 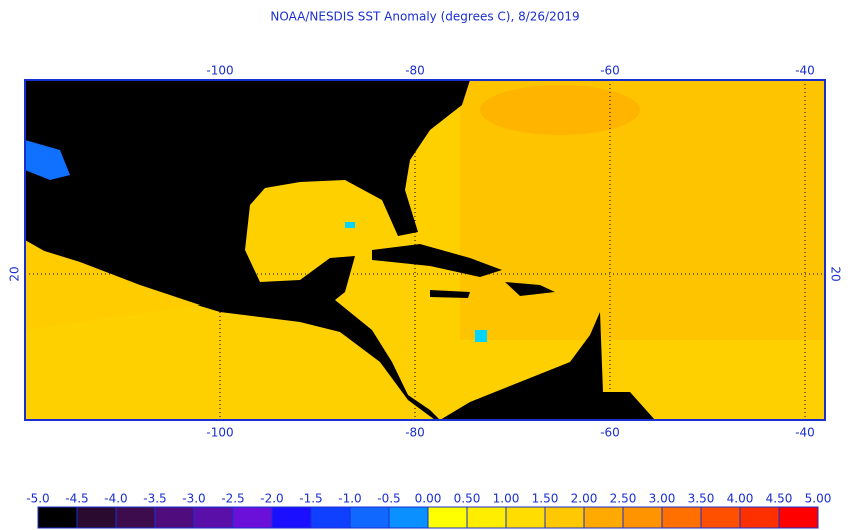 What do you see at coordinates (779, 499) in the screenshot?
I see `colorbar-label: 4.50` at bounding box center [779, 499].